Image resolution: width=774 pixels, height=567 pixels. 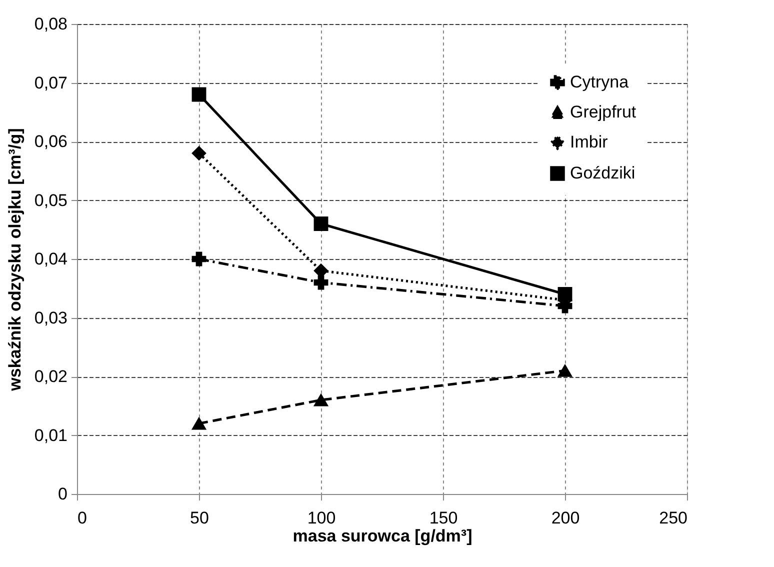 What do you see at coordinates (51, 318) in the screenshot?
I see `y-tick-label: 0,03` at bounding box center [51, 318].